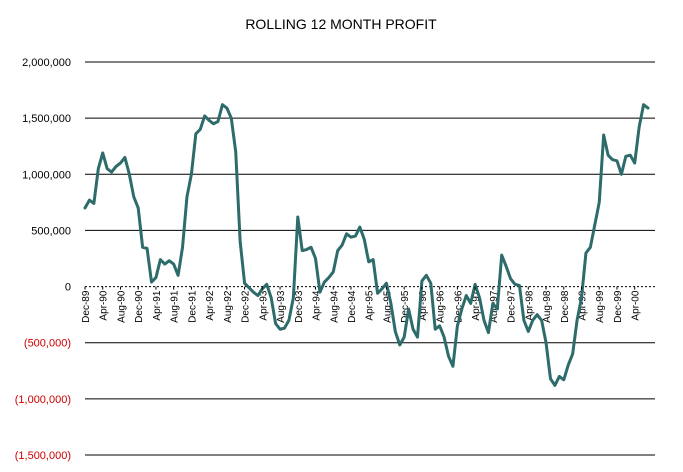 This screenshot has width=683, height=472. What do you see at coordinates (618, 306) in the screenshot?
I see `x-tick-label: Dec-99` at bounding box center [618, 306].